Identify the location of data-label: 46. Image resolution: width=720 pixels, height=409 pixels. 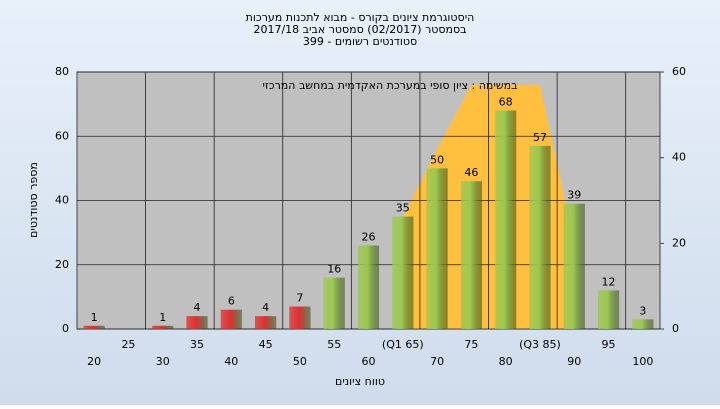
(471, 172).